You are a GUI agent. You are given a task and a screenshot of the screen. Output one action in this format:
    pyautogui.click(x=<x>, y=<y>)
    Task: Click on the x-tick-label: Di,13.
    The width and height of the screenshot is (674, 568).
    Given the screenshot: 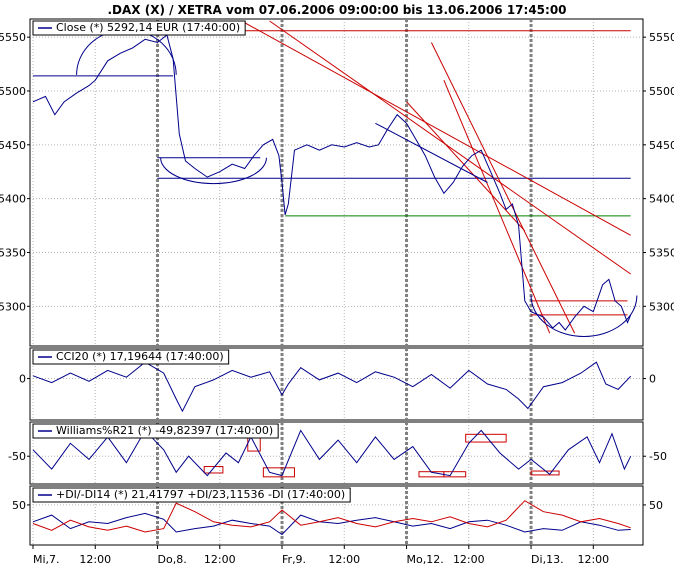 What is the action you would take?
    pyautogui.click(x=547, y=559)
    